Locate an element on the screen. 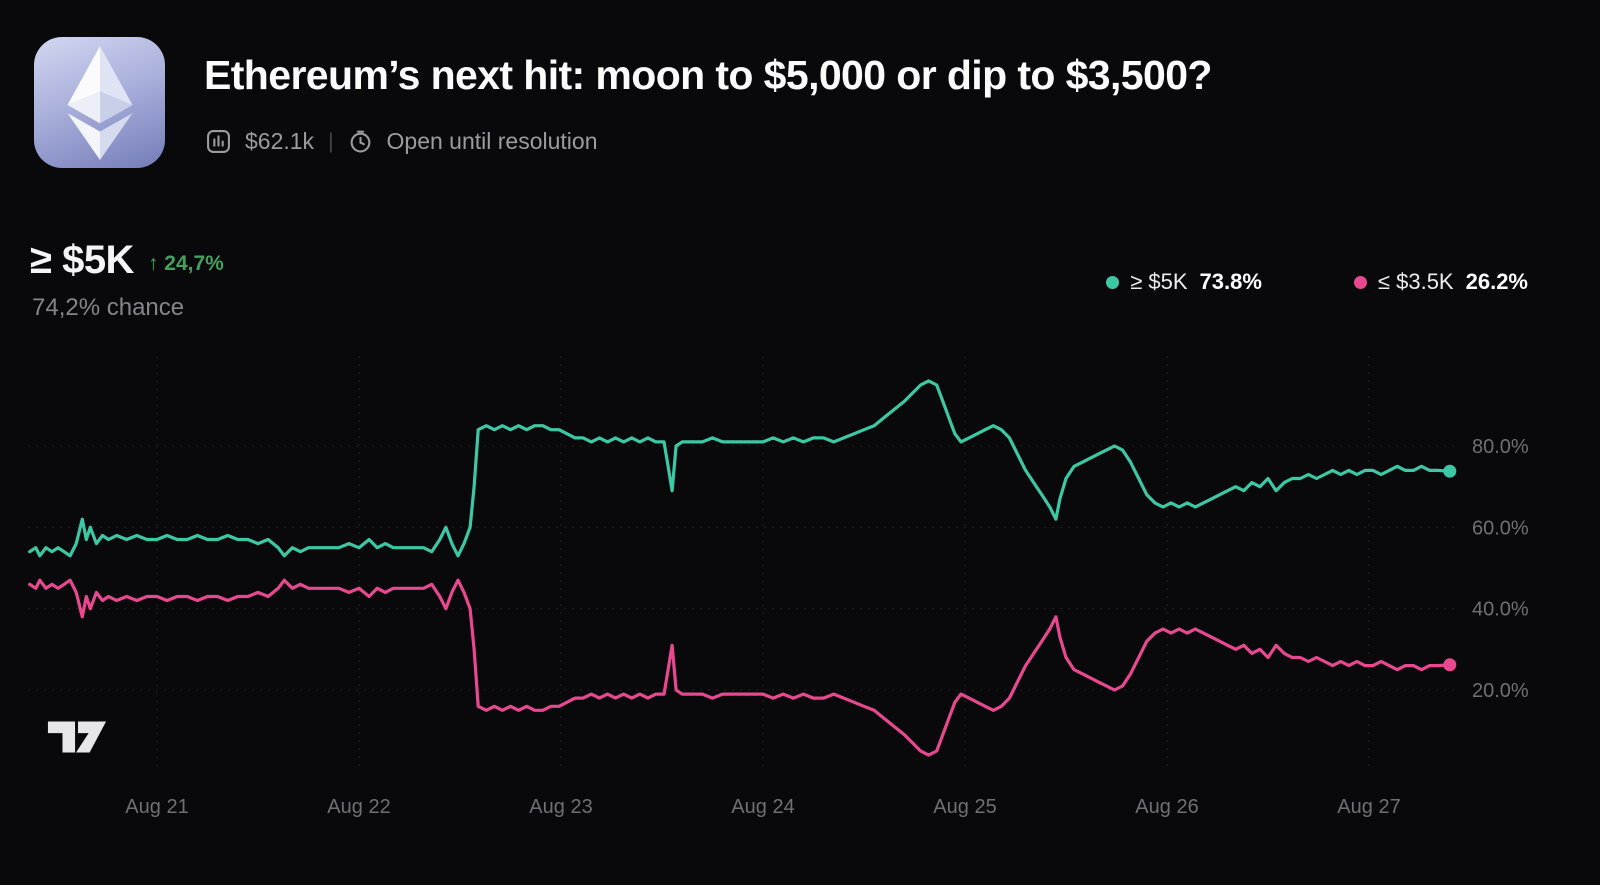 This screenshot has height=885, width=1600. x-axis-label: Aug 27 is located at coordinates (1368, 807).